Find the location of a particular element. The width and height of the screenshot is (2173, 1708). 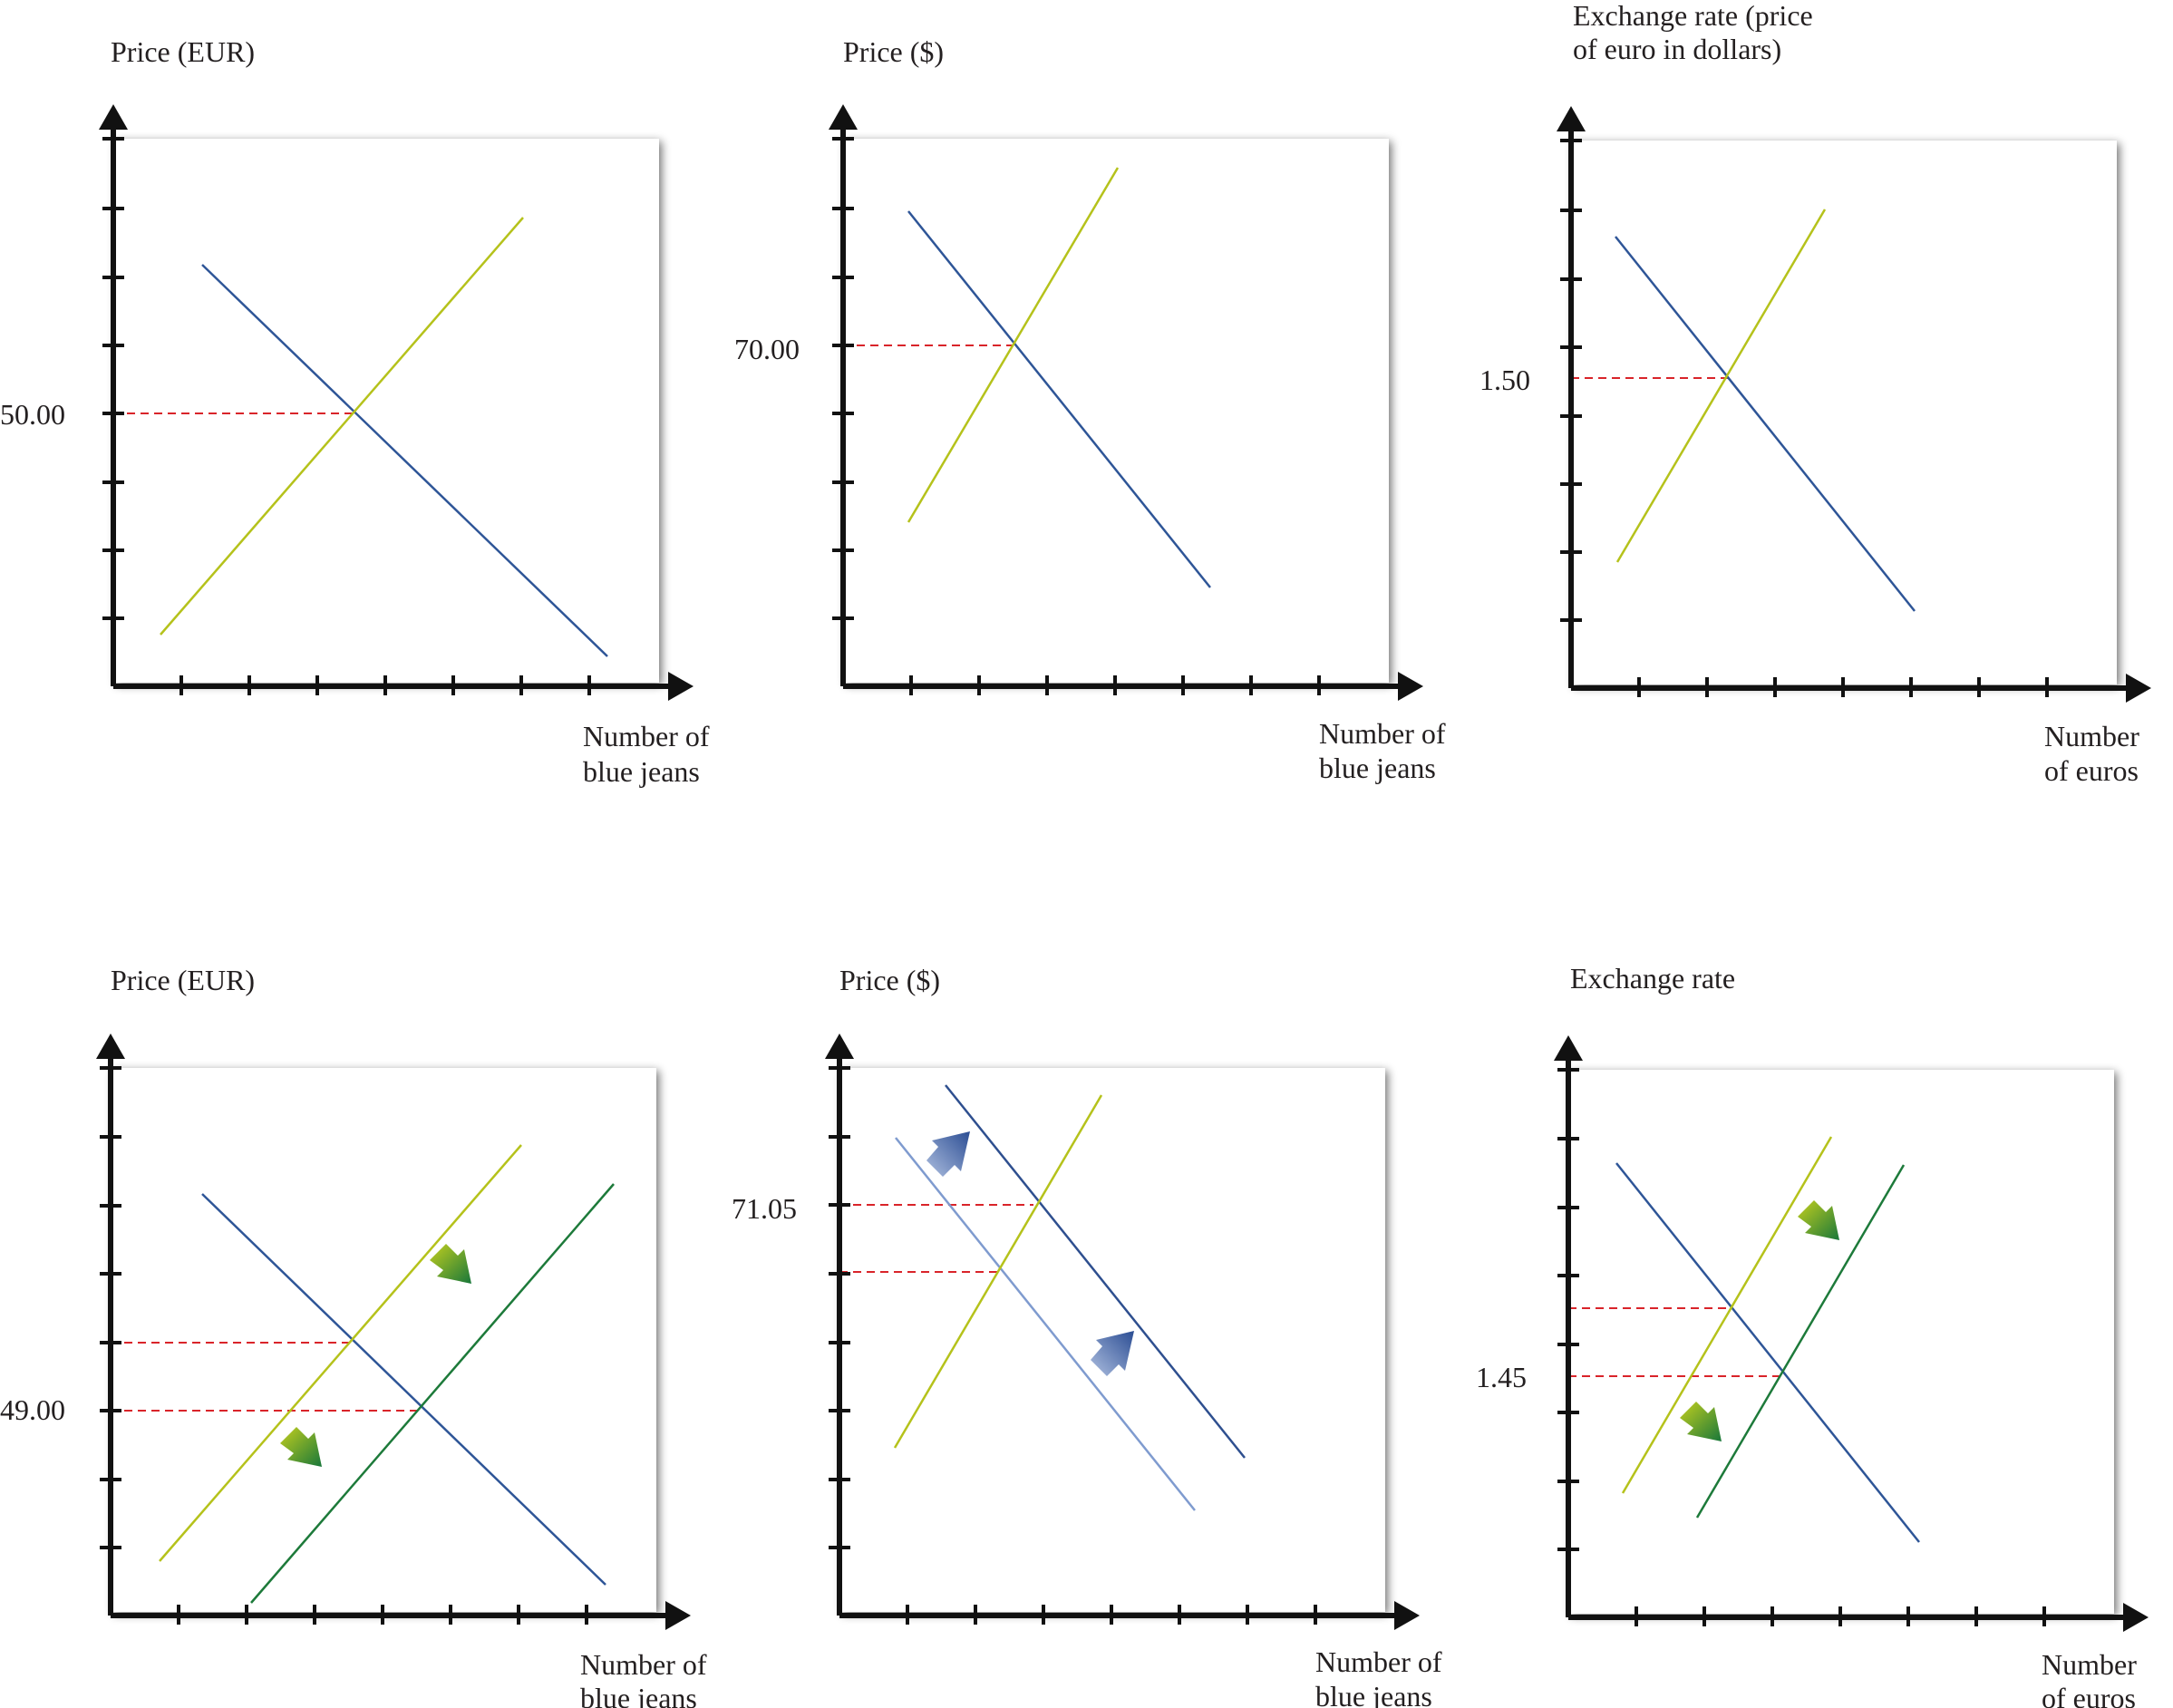

panel-top-left: Price (EUR) Number of blue jeans 50.00 is located at coordinates (355, 411).